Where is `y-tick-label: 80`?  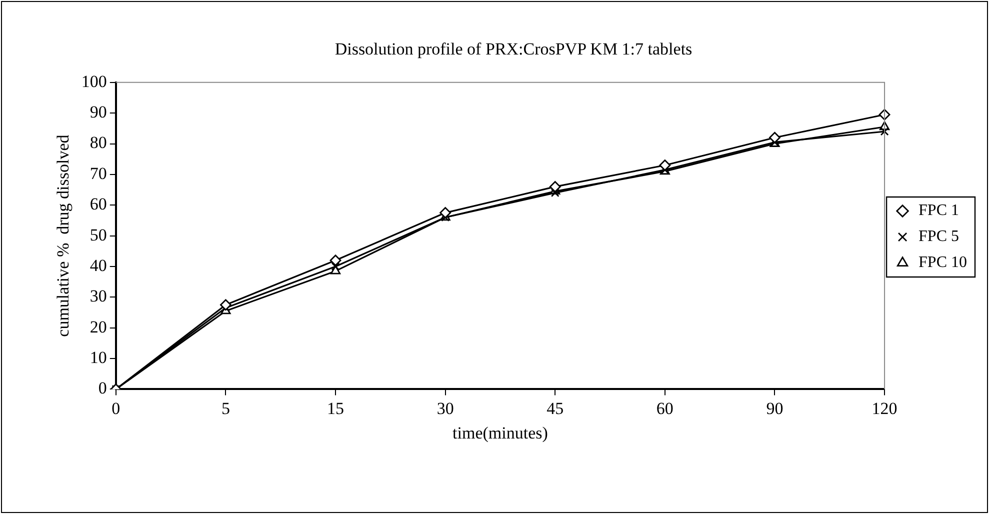
y-tick-label: 80 is located at coordinates (98, 142).